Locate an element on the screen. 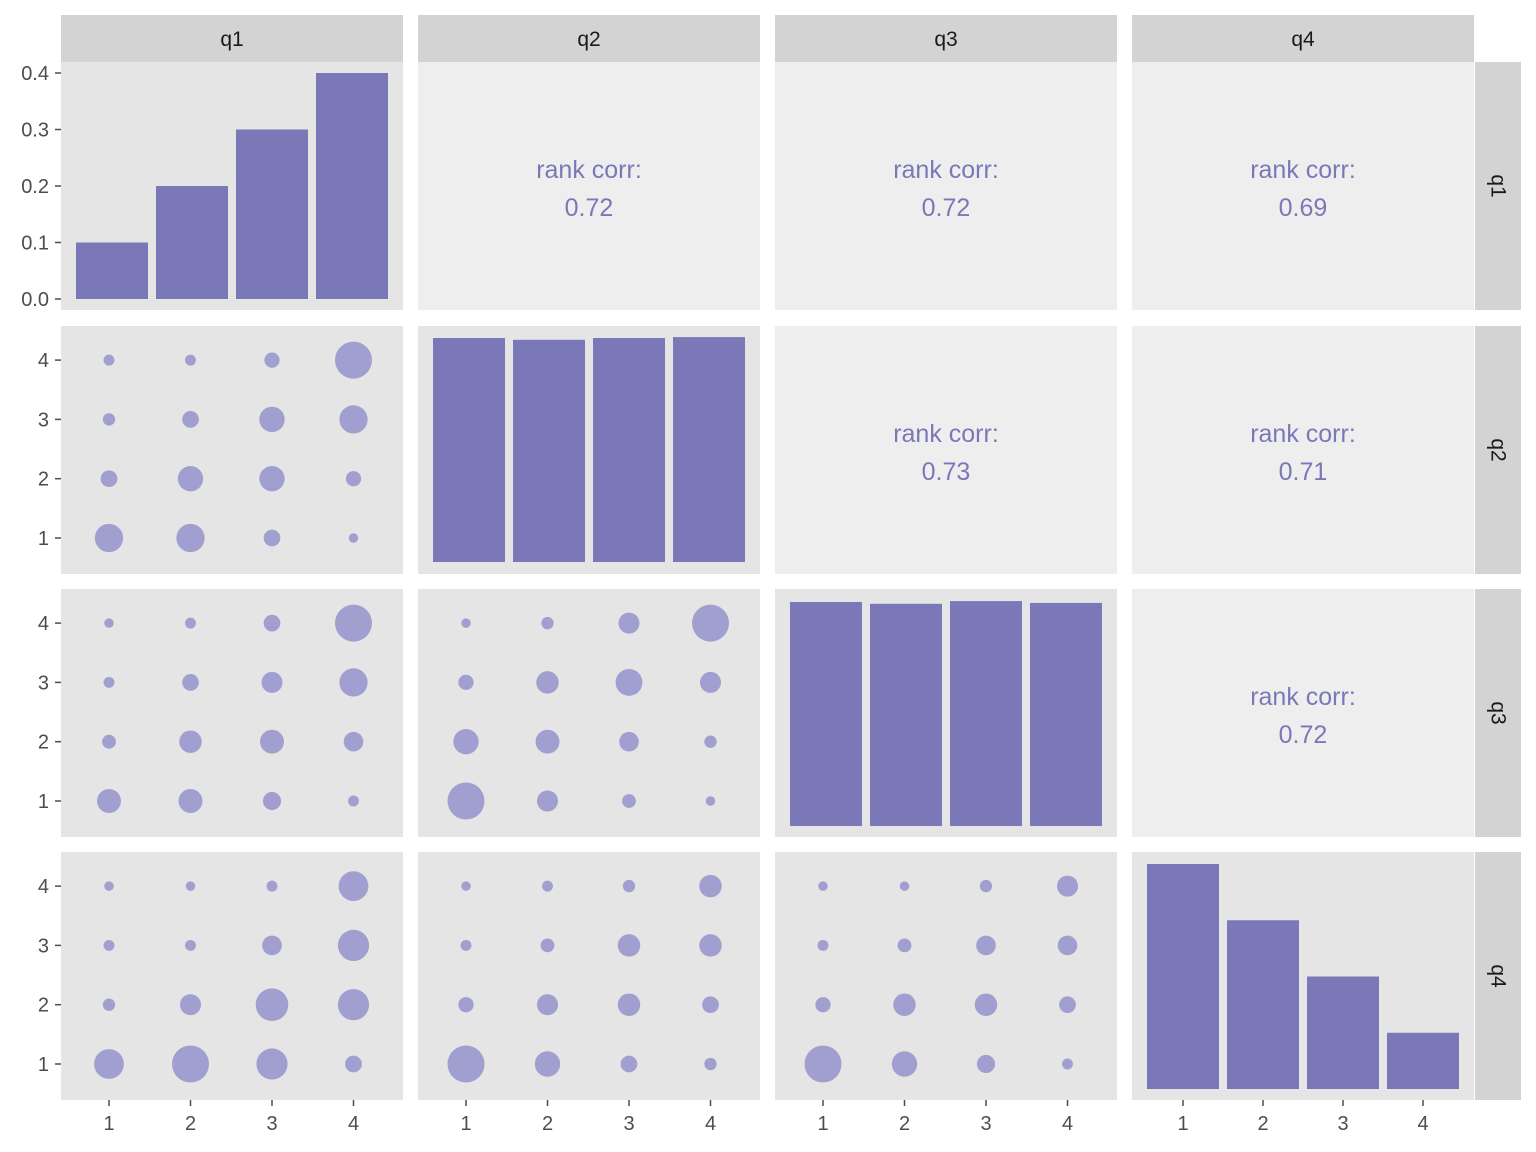  row-strip-label-q2: q2 is located at coordinates (1498, 449).